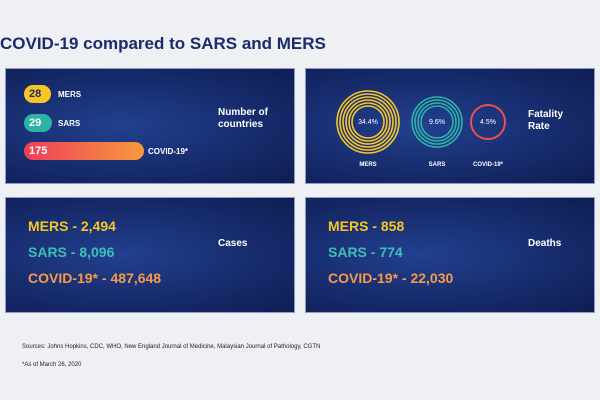 Image resolution: width=600 pixels, height=400 pixels. I want to click on sars-pill: 29, so click(38, 123).